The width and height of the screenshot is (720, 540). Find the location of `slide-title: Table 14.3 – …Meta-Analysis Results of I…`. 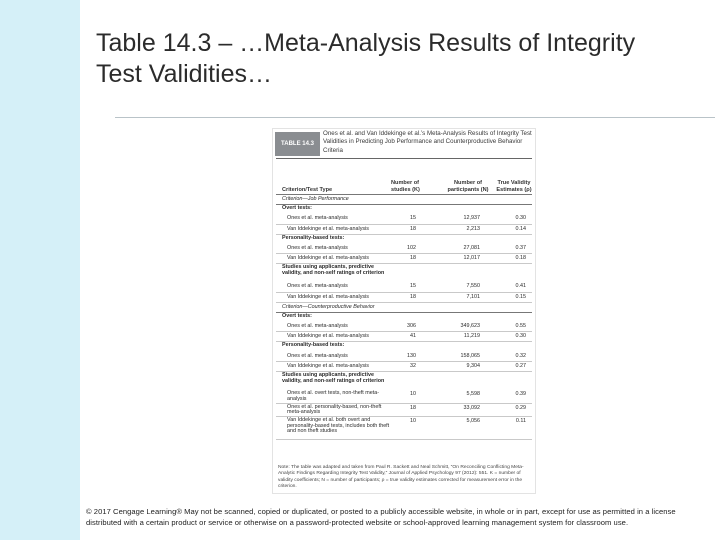

slide-title: Table 14.3 – …Meta-Analysis Results of I… is located at coordinates (406, 59).